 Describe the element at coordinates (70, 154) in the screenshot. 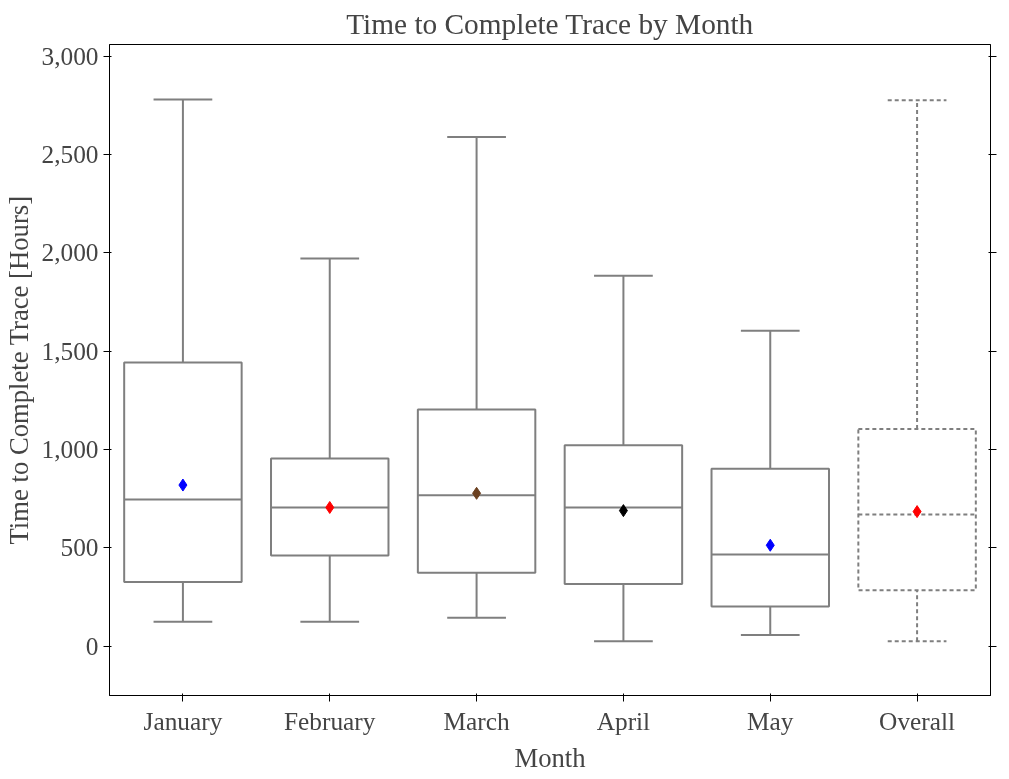

I see `y-tick-label: 2,500` at that location.